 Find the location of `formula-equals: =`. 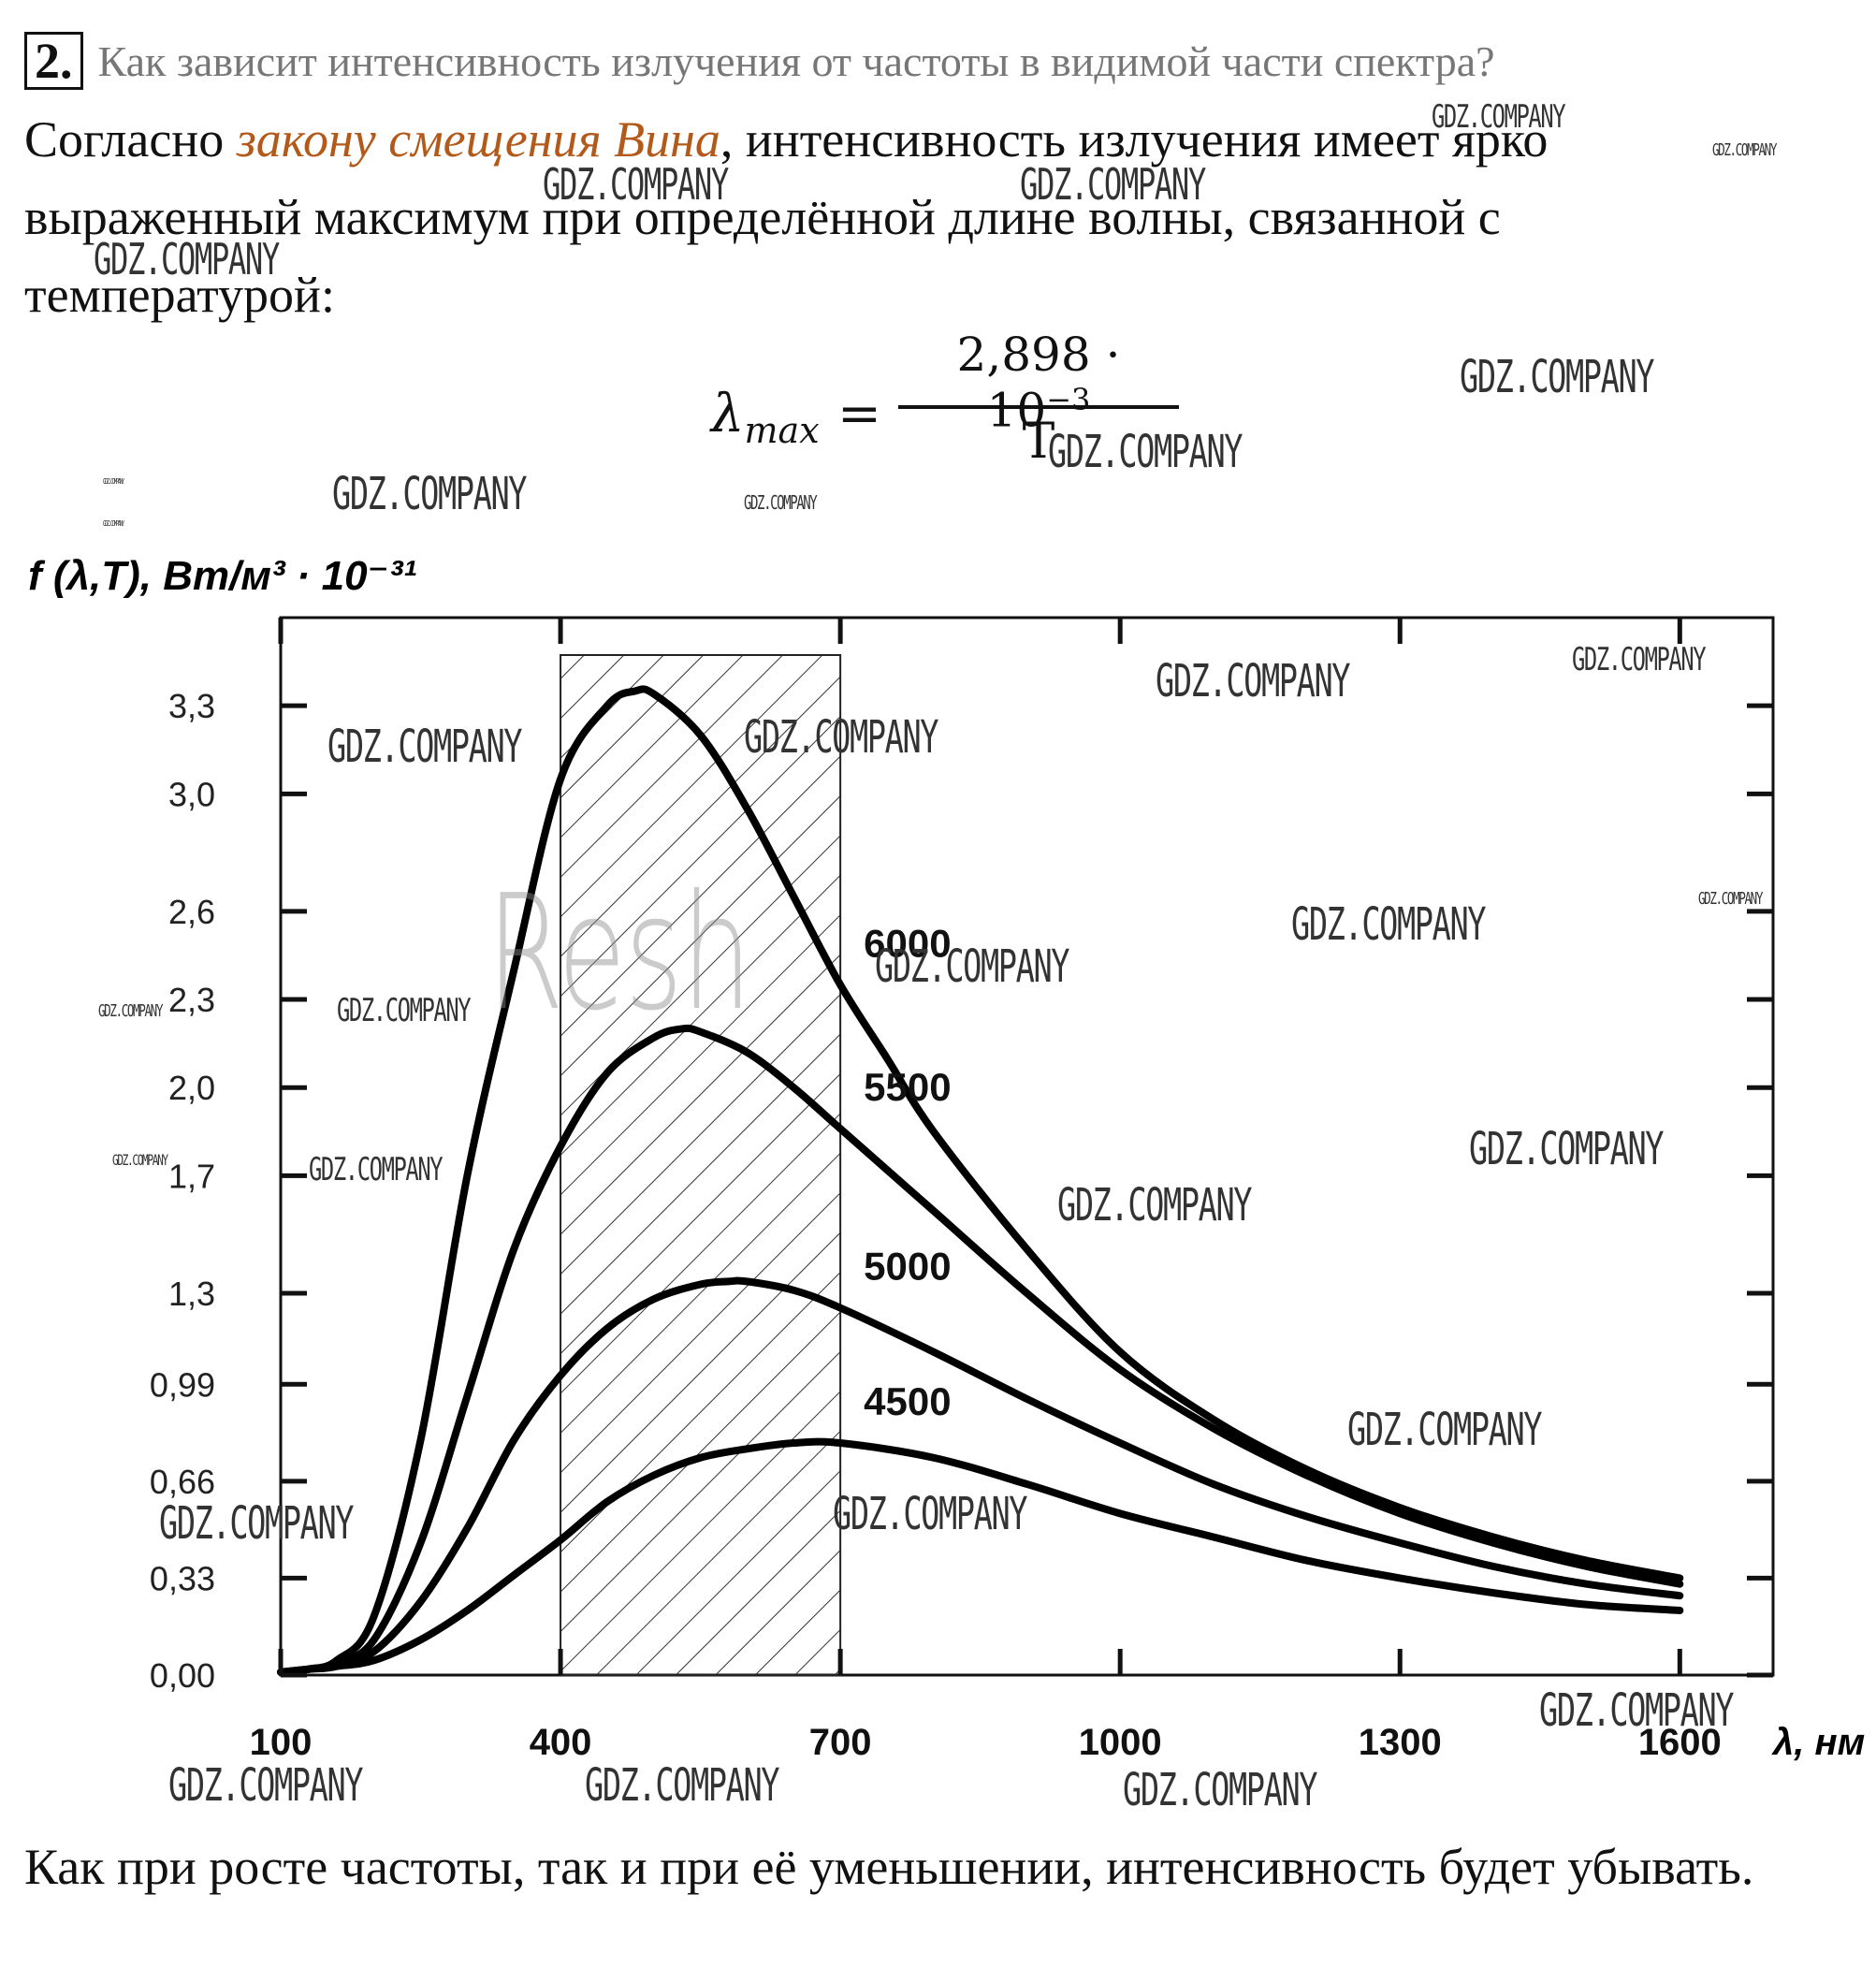

formula-equals: = is located at coordinates (859, 414).